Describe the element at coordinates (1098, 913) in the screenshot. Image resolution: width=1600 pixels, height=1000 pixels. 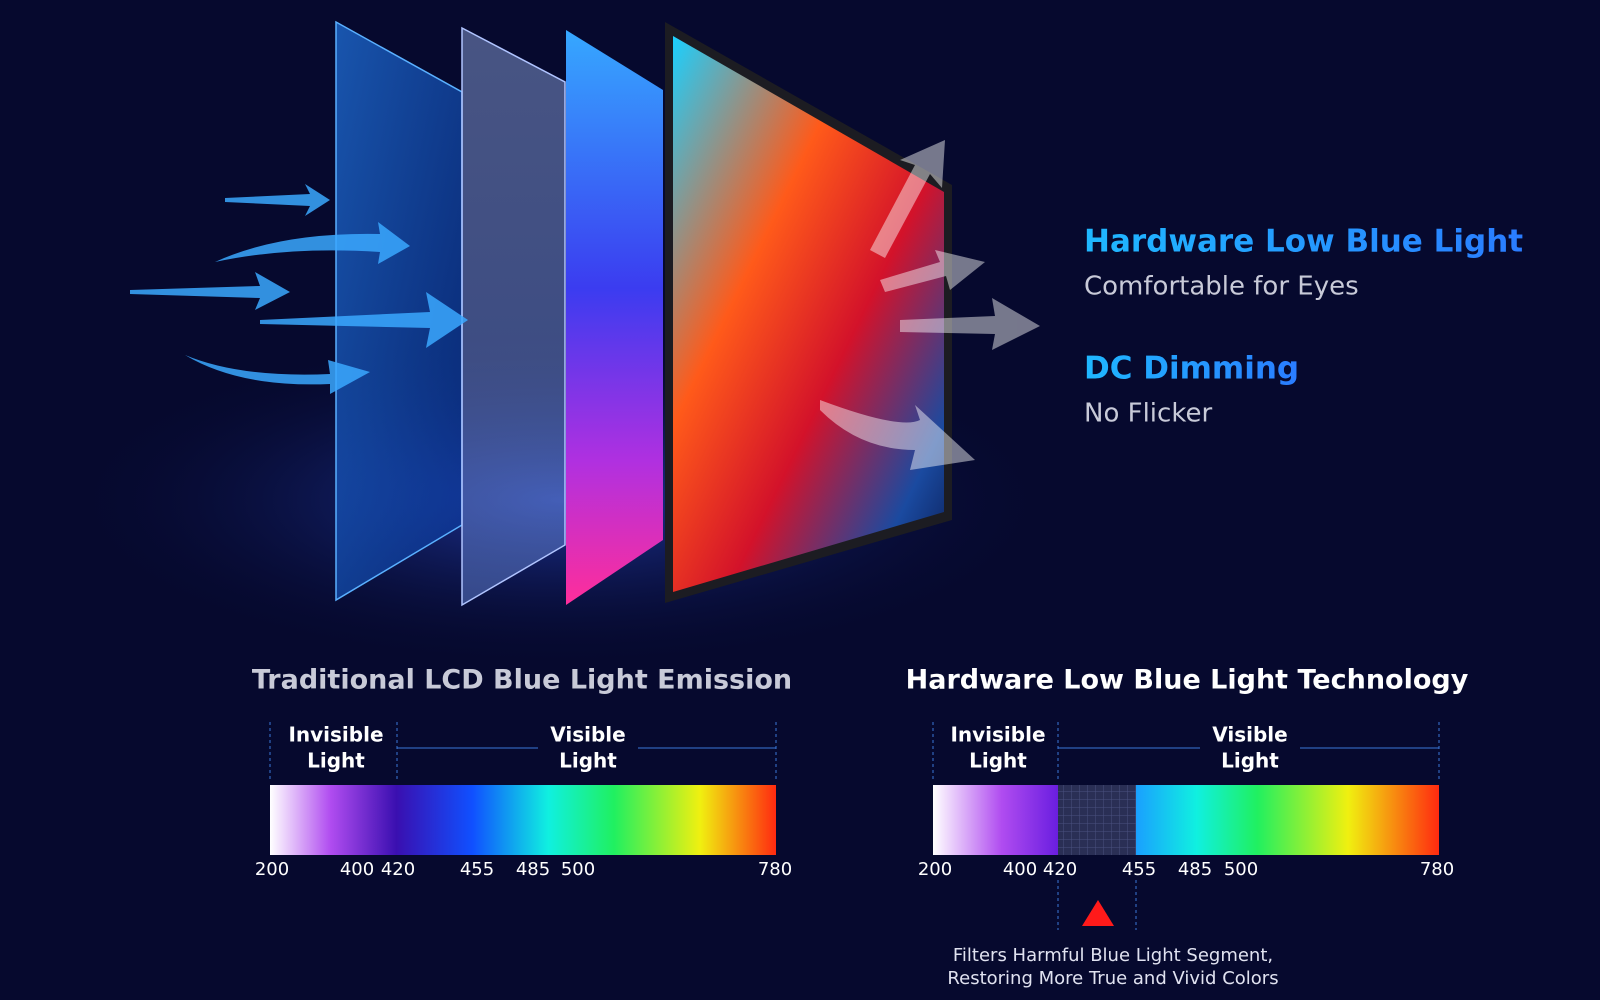
I see `filter-marker` at that location.